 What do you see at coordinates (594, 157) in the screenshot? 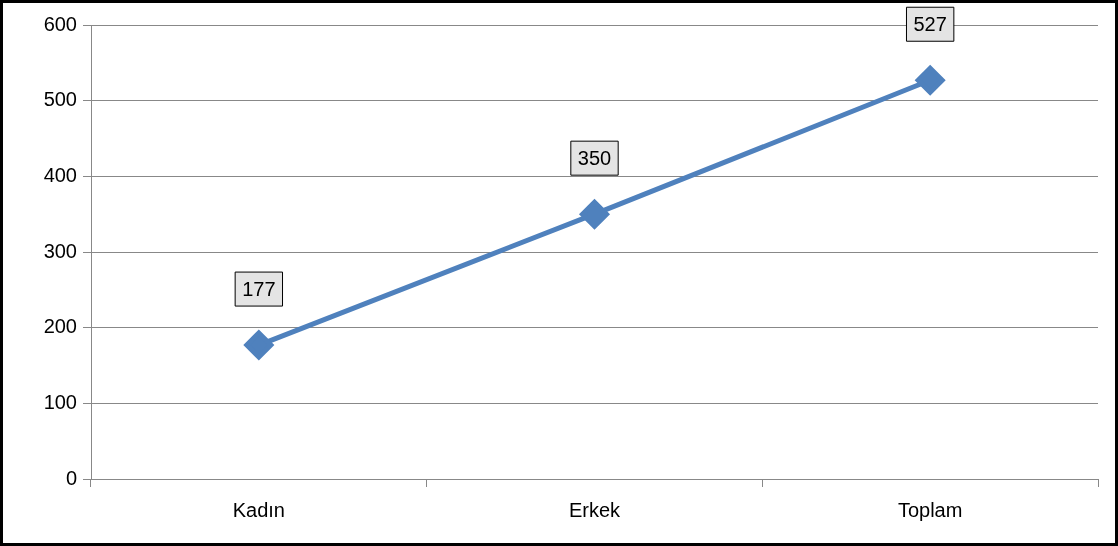
I see `data-label: 350` at bounding box center [594, 157].